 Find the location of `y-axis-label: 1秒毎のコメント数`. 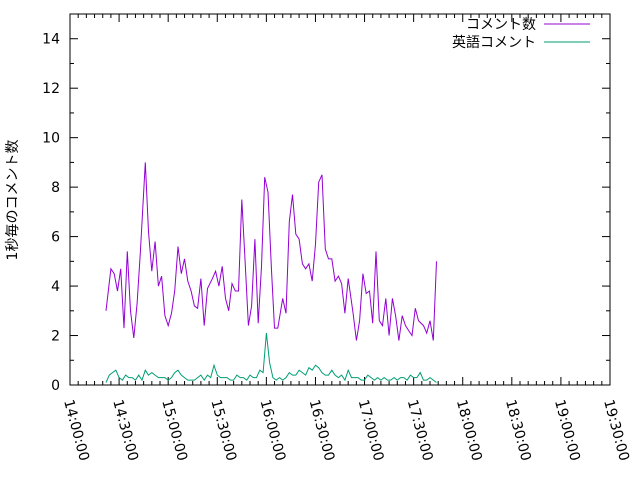

y-axis-label: 1秒毎のコメント数 is located at coordinates (13, 200).